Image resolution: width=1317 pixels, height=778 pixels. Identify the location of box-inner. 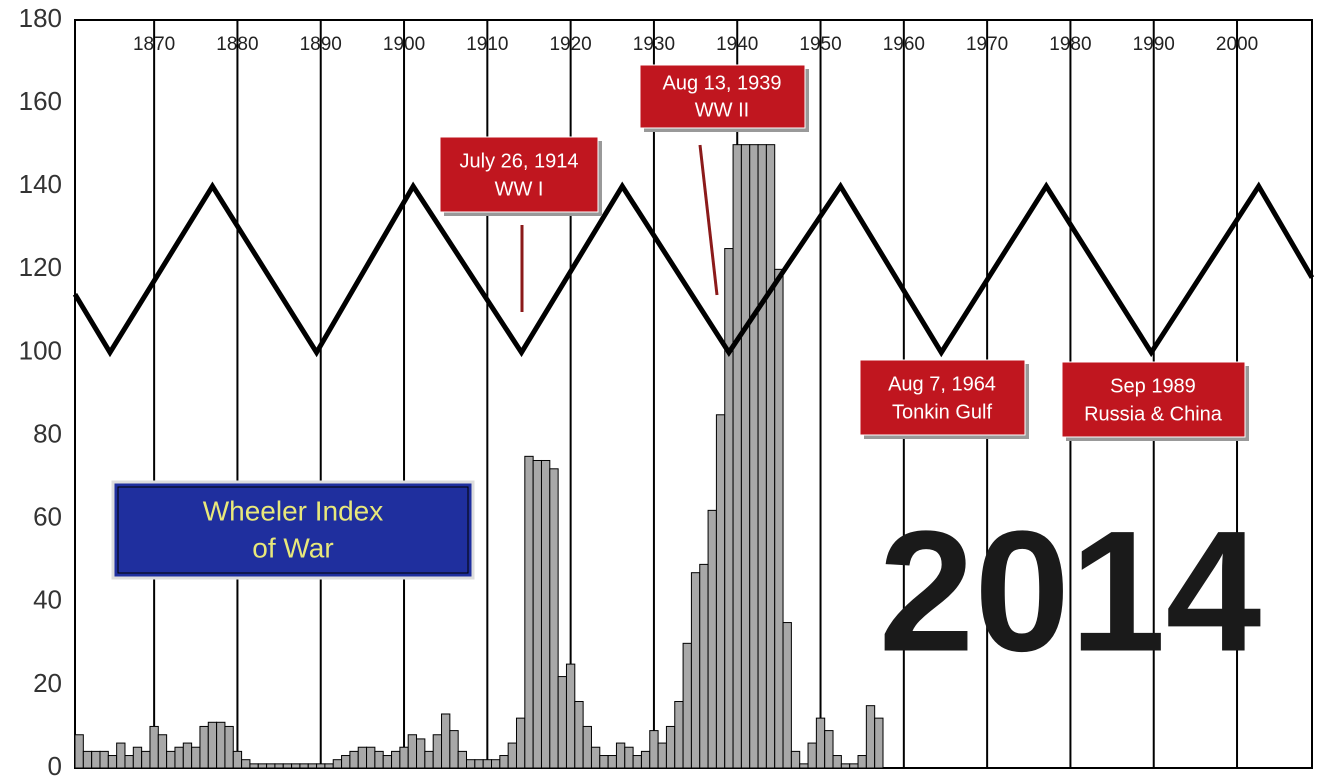
(293, 530).